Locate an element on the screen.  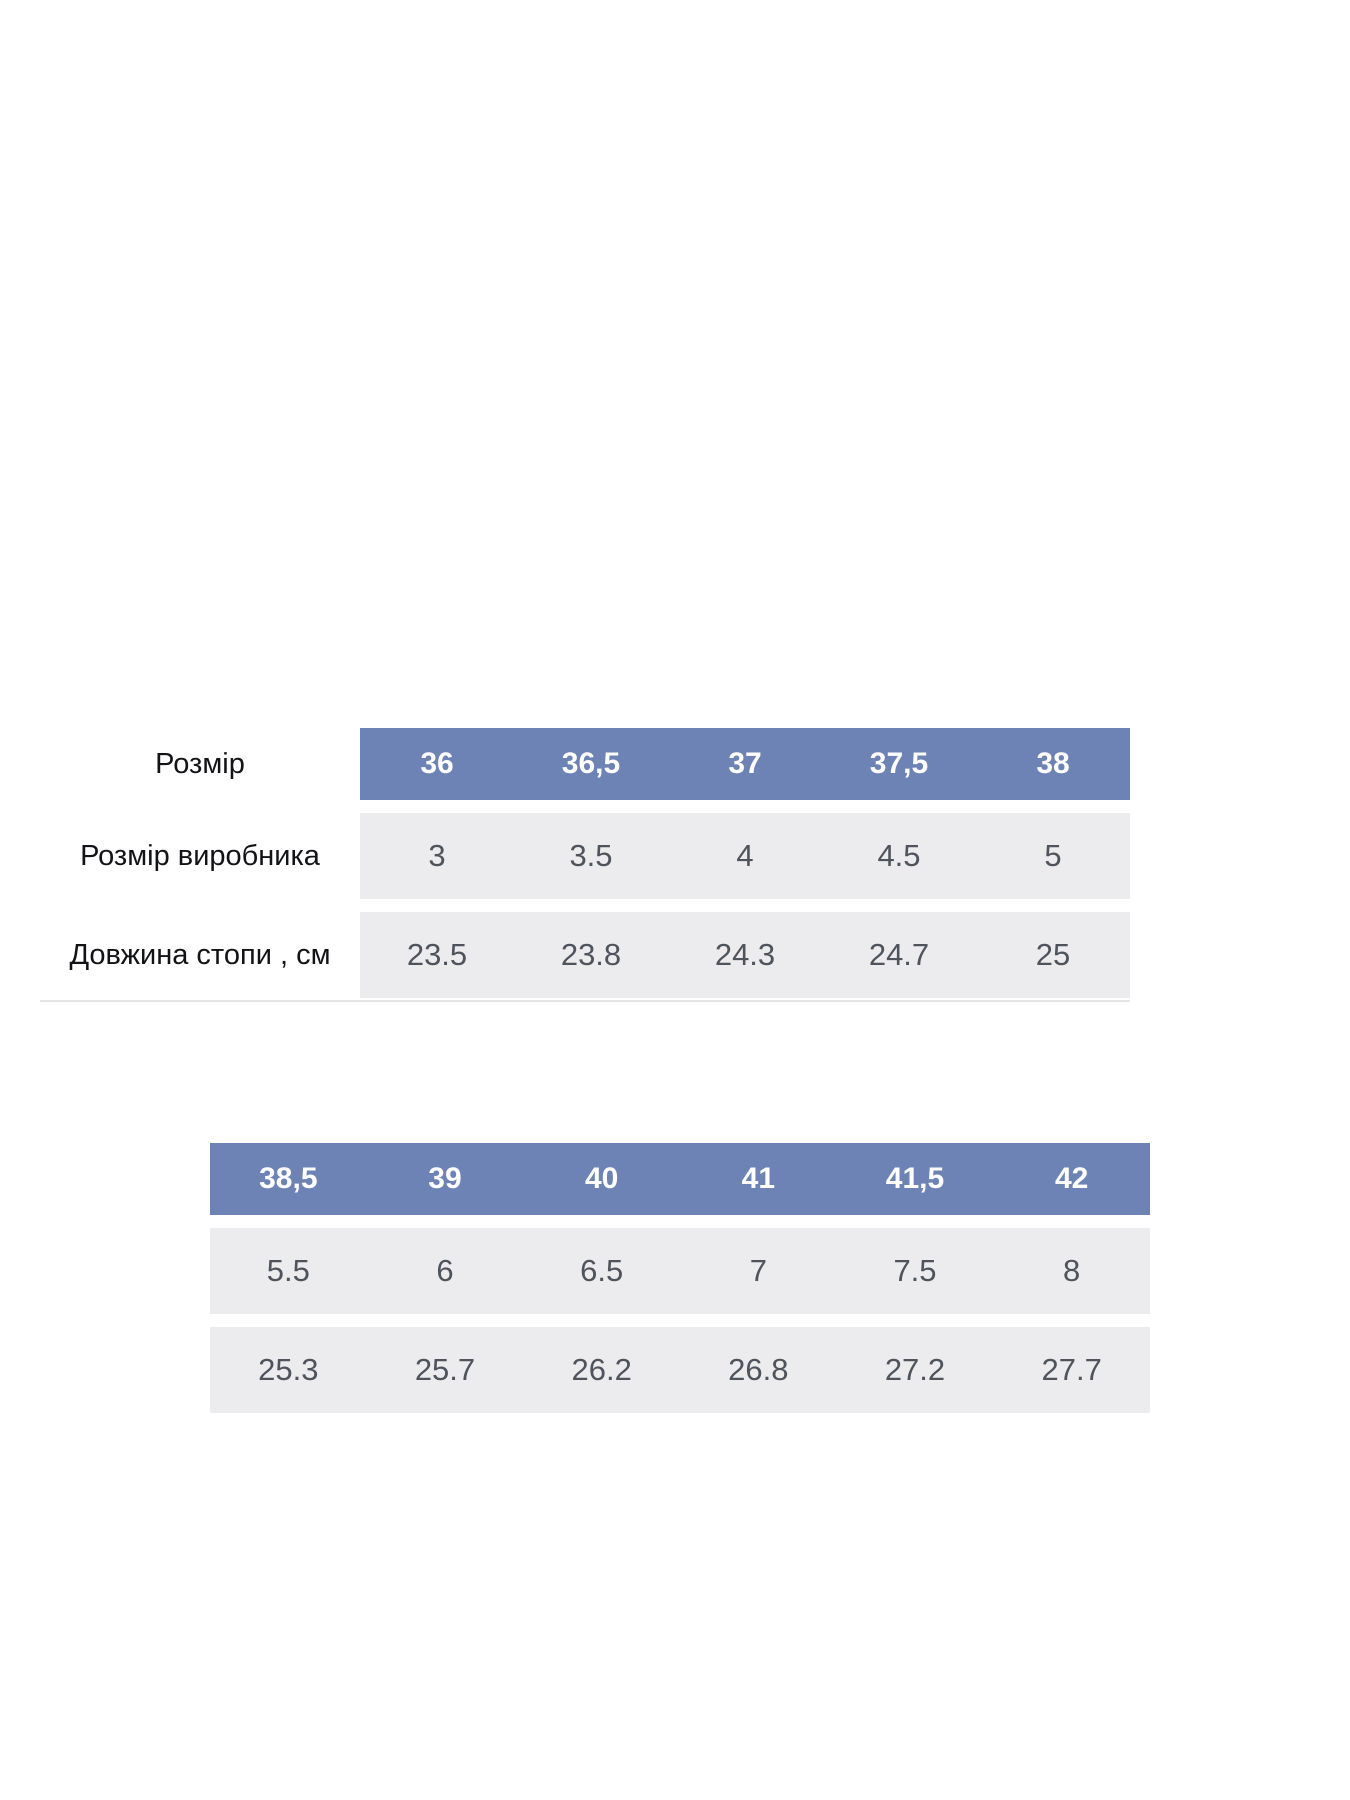
size-header-cell: 37 is located at coordinates (745, 764).